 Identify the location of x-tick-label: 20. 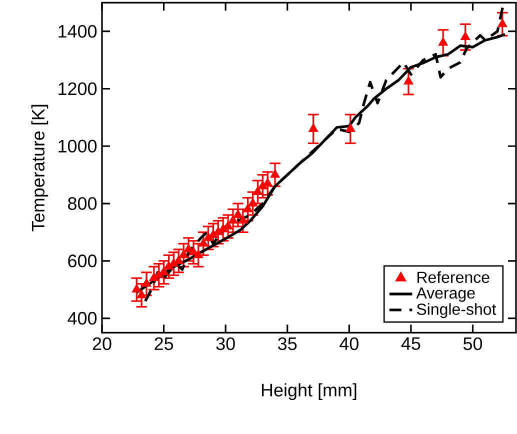
(102, 343).